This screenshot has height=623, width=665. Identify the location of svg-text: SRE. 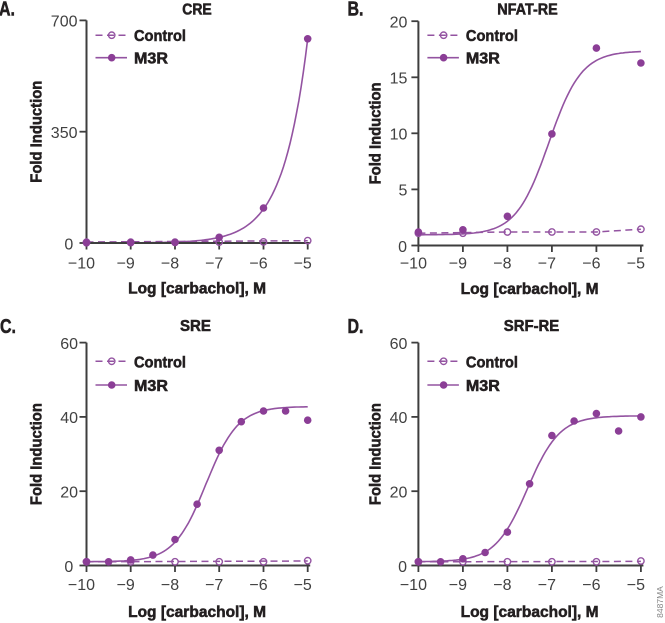
(195, 326).